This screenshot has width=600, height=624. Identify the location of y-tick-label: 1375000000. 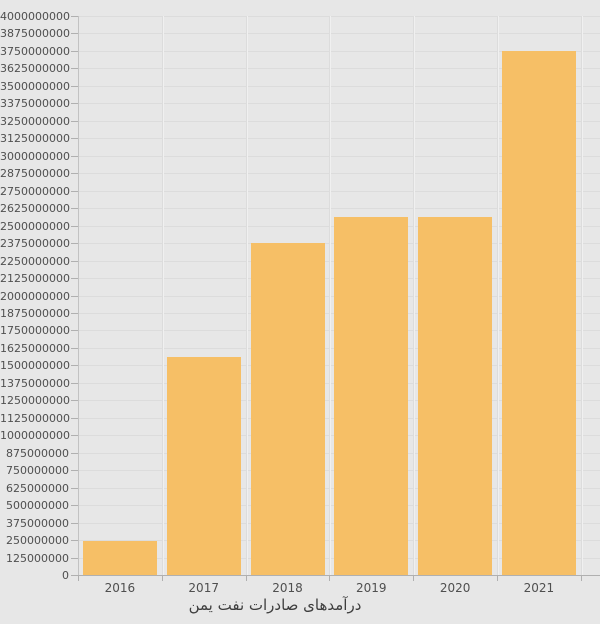
(35, 383).